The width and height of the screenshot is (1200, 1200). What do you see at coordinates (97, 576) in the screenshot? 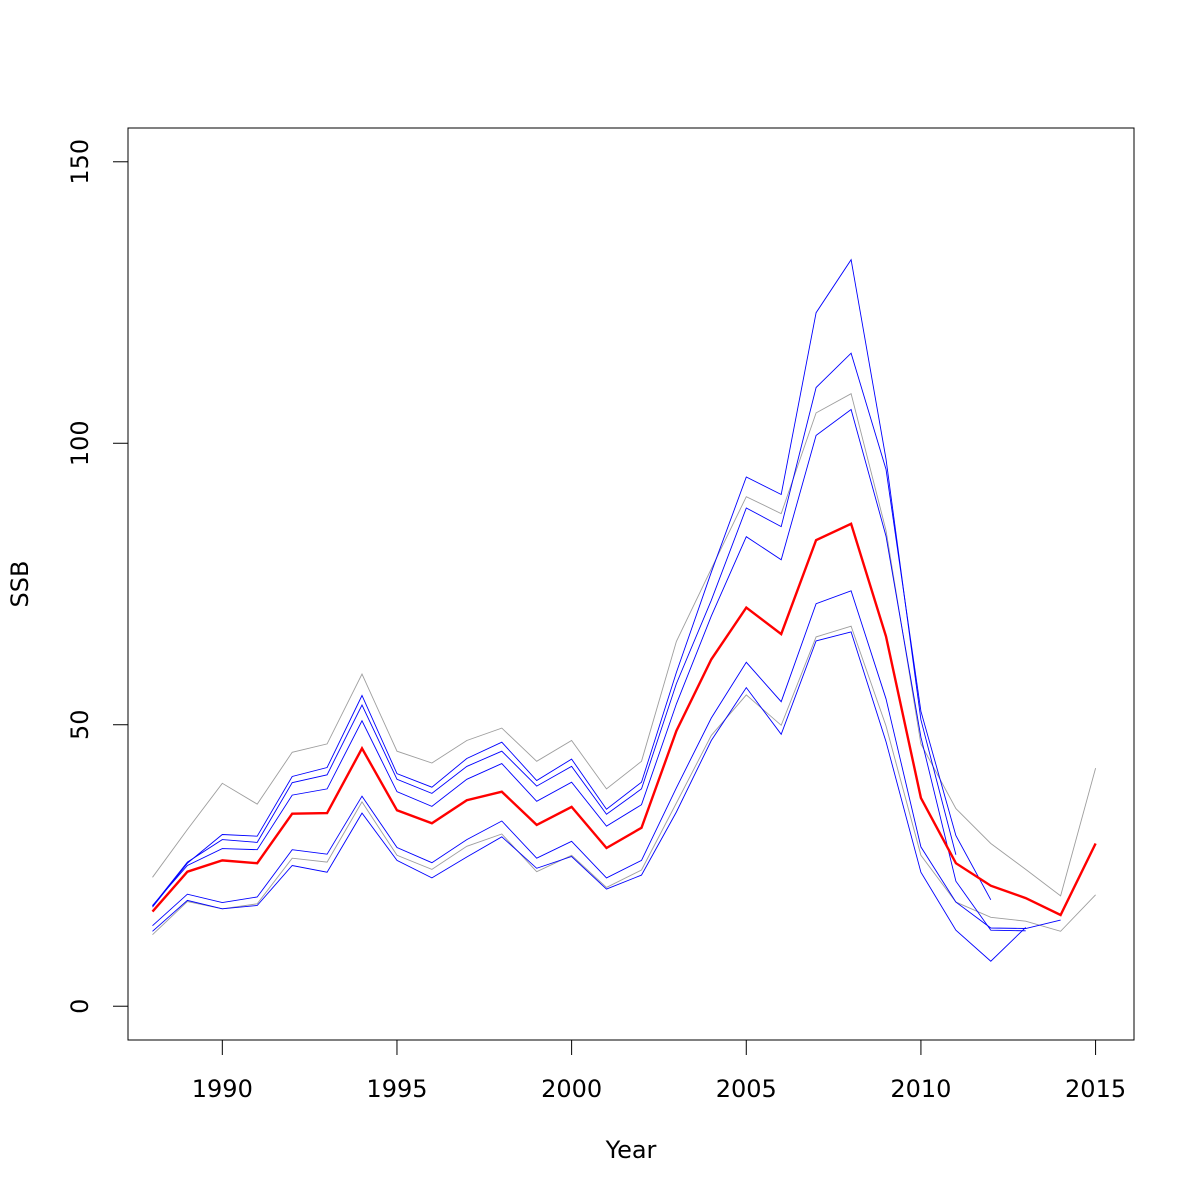
I see `y-axis: 0 50 100 150` at bounding box center [97, 576].